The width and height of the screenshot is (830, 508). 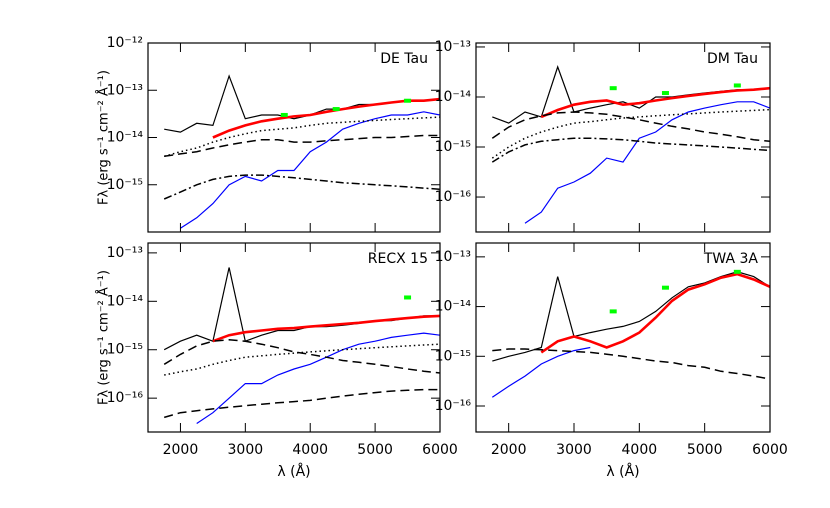 What do you see at coordinates (731, 259) in the screenshot?
I see `panel-title: TWA 3A` at bounding box center [731, 259].